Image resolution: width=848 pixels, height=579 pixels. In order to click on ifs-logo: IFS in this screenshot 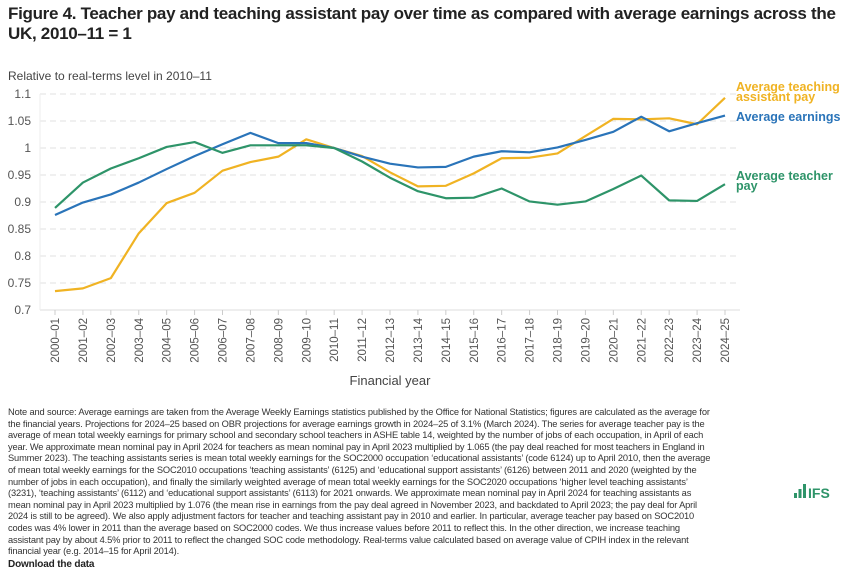, I will do `click(812, 492)`.